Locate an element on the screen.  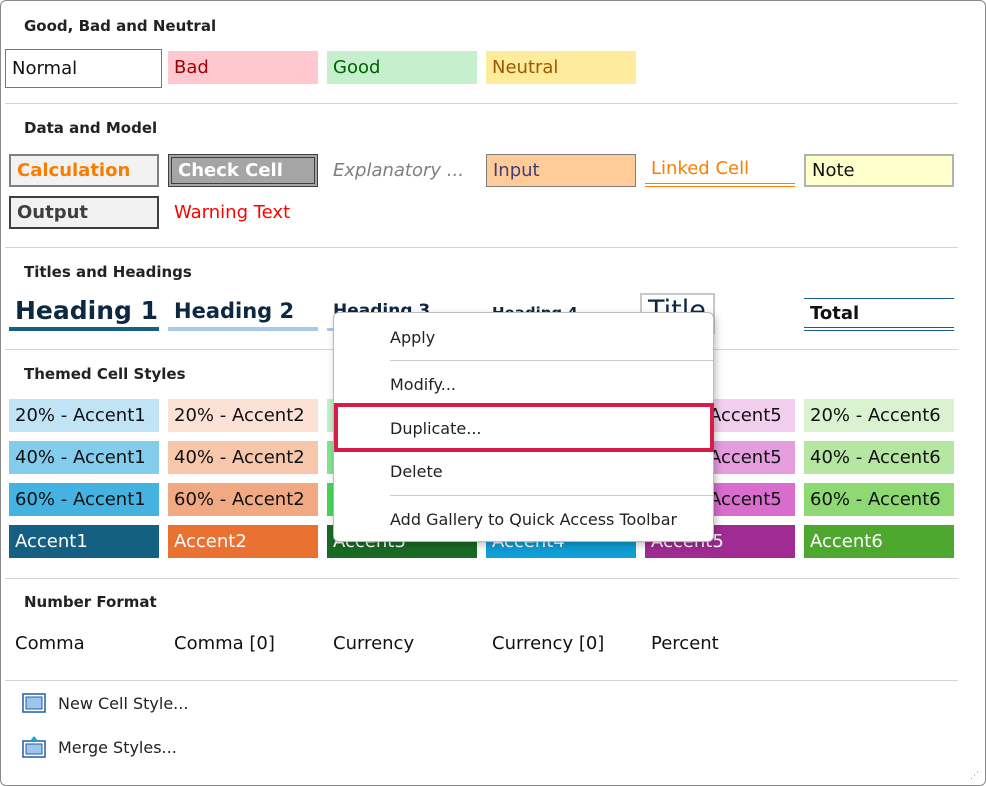
cell-style: Heading 1 is located at coordinates (84, 312).